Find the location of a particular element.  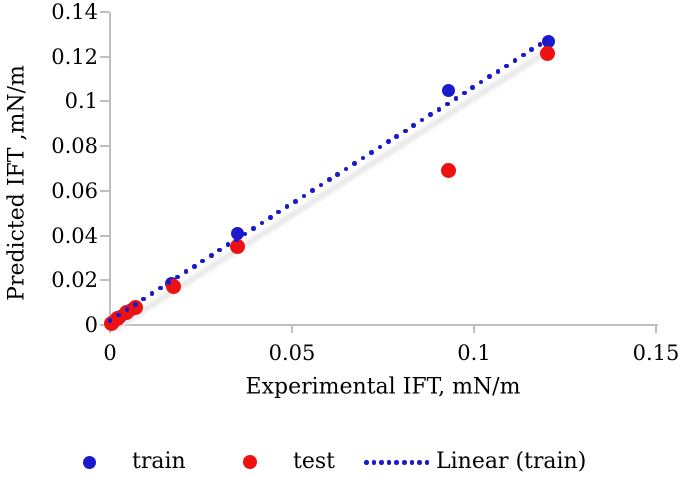

y-axis-title: Predicted IFT ,mN/m is located at coordinates (17, 183).